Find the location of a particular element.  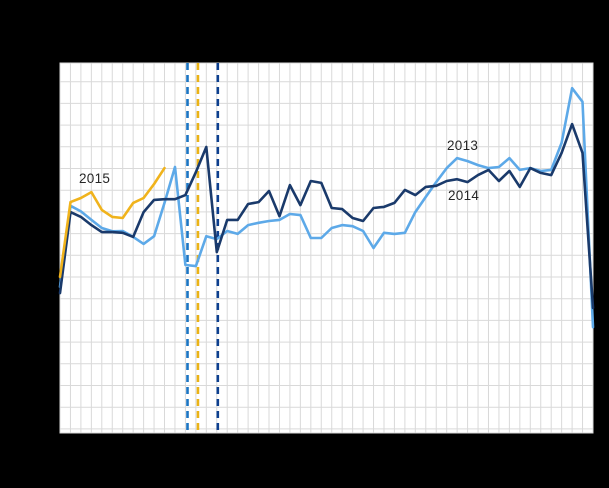

series-line-2015 is located at coordinates (112, 222).